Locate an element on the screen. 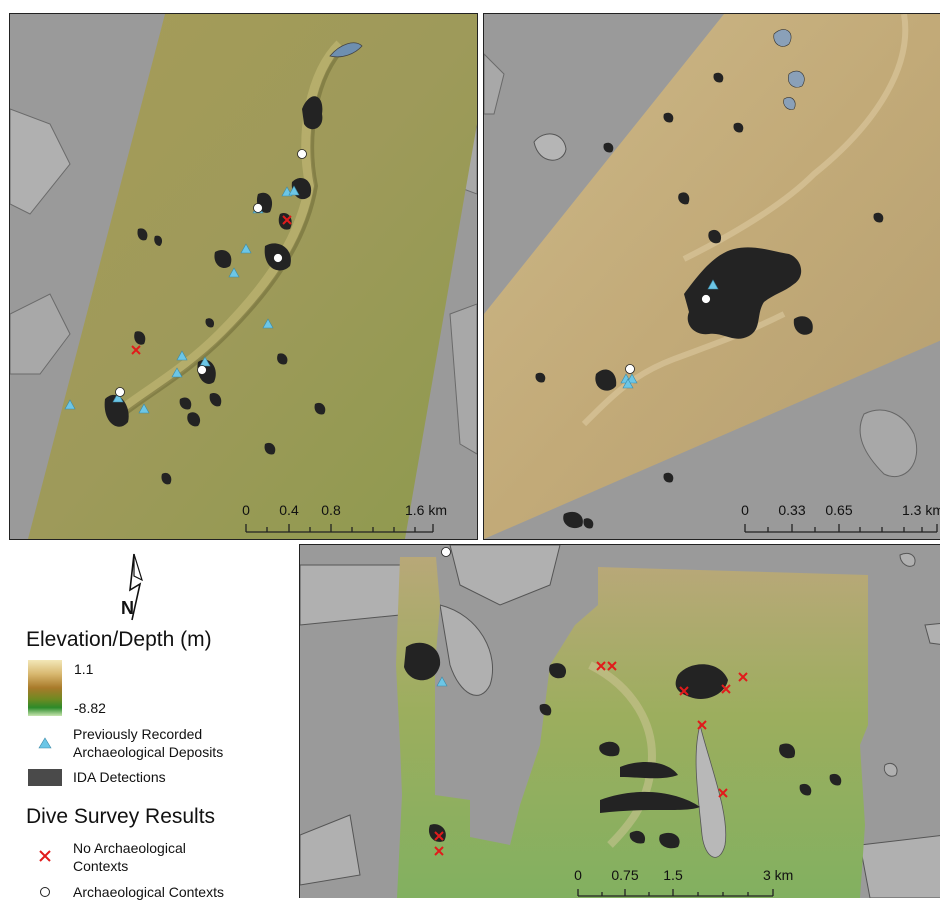  no-context-label-line1: No Archaeological is located at coordinates (129, 848).